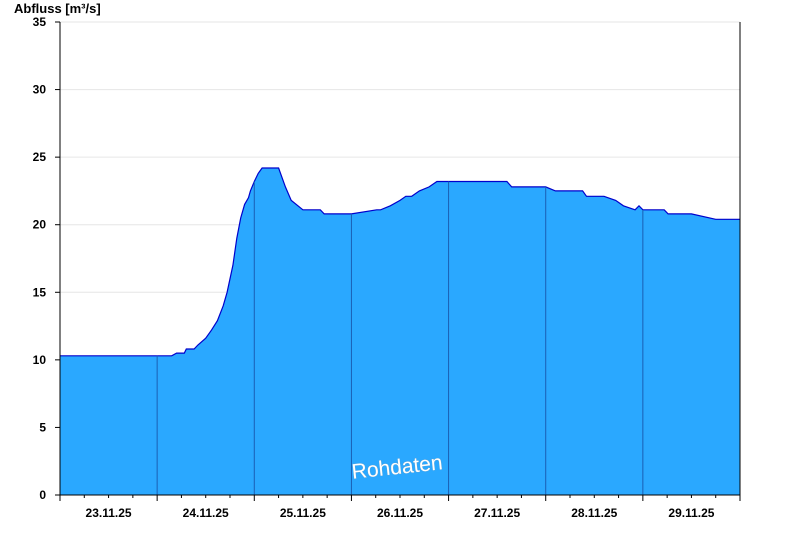 The image size is (800, 550). What do you see at coordinates (42, 427) in the screenshot?
I see `y-tick-label: 5` at bounding box center [42, 427].